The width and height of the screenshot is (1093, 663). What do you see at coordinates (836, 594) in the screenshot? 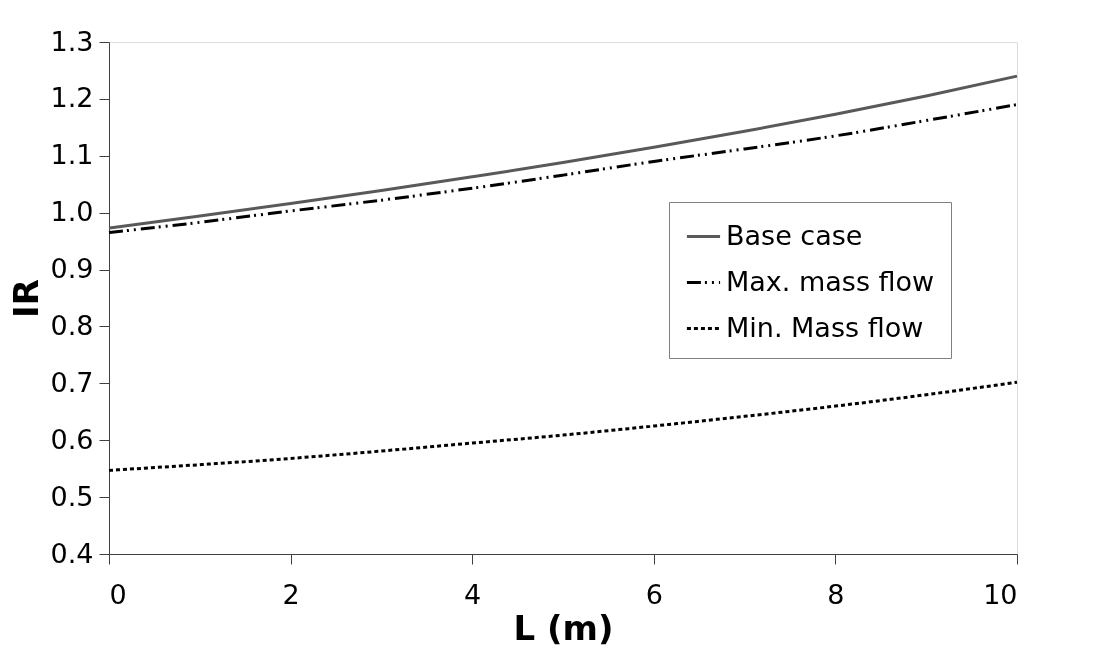
I see `x-tick-label: 8` at bounding box center [836, 594].